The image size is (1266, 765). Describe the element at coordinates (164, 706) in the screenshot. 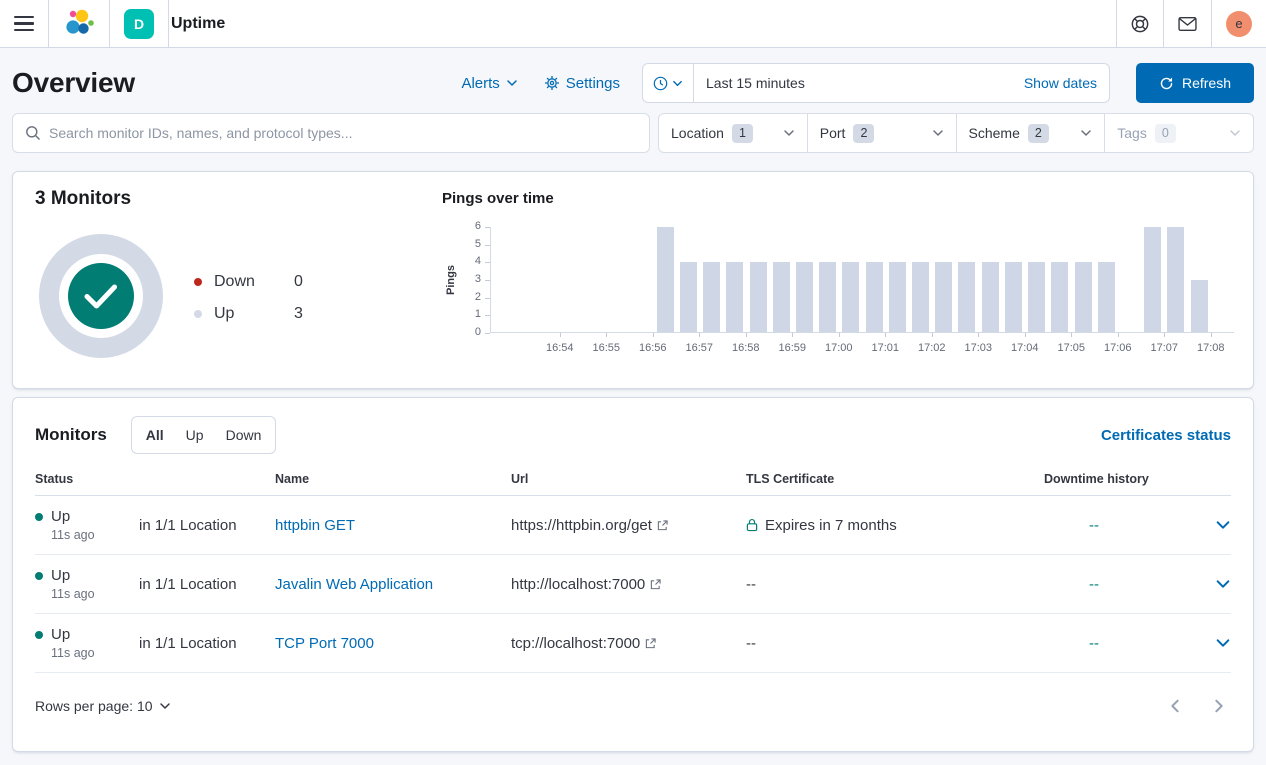

I see `chevron-down-icon` at that location.